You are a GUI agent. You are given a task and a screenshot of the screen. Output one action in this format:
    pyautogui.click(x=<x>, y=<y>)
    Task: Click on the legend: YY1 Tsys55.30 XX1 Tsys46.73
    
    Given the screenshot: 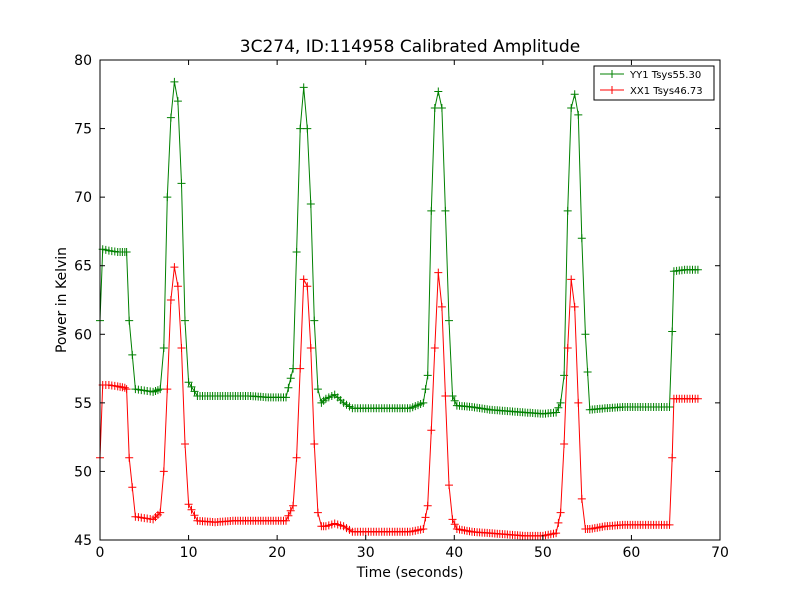 What is the action you would take?
    pyautogui.click(x=654, y=83)
    